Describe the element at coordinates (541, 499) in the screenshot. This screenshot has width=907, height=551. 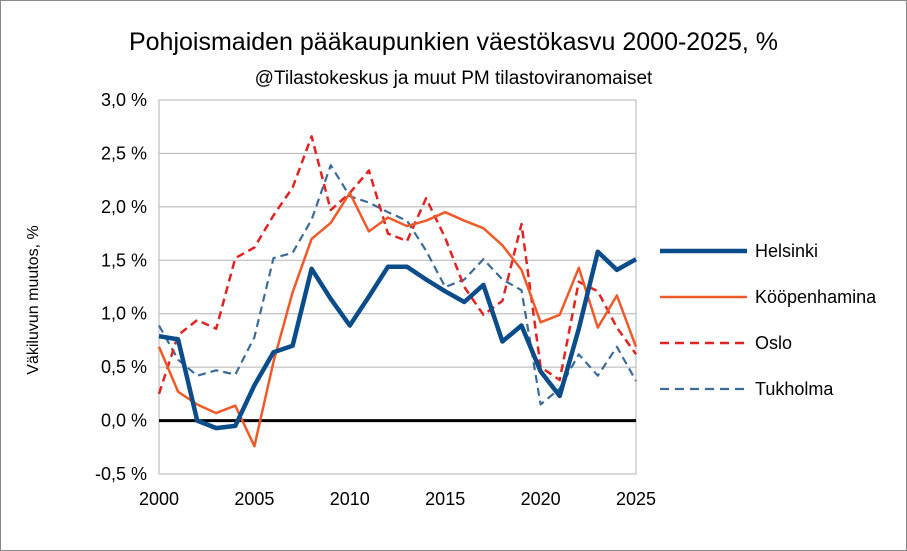
I see `x-tick-label: 2020` at that location.